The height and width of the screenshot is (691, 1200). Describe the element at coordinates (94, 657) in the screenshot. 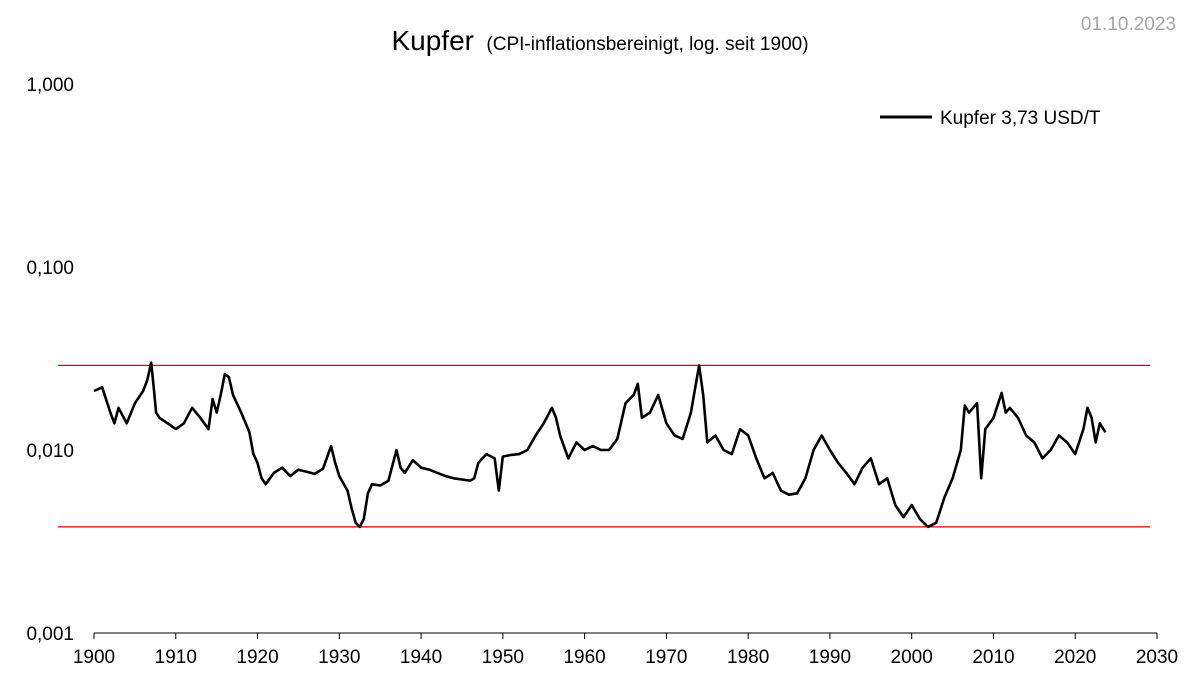

I see `x-tick-label: 1900` at that location.